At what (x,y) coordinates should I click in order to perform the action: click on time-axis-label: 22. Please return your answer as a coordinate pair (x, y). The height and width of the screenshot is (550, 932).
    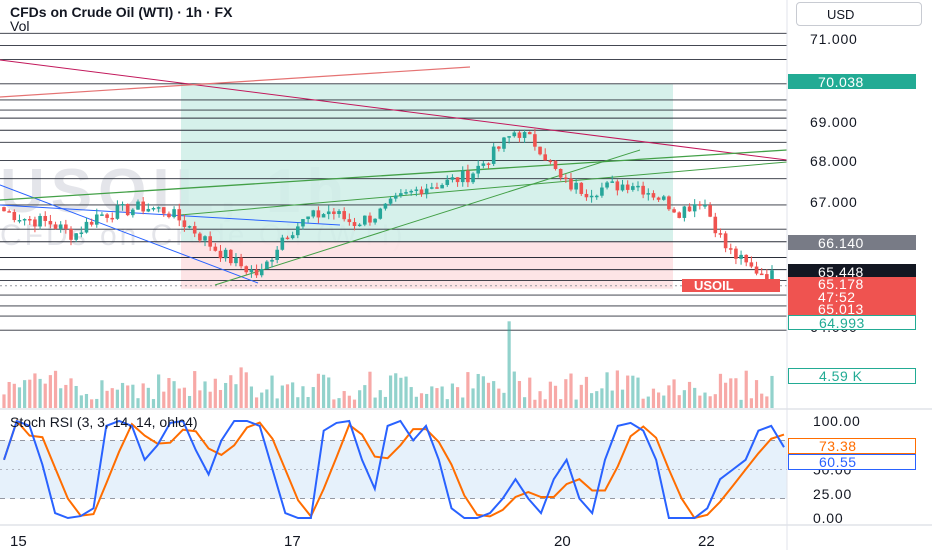
    Looking at the image, I should click on (706, 541).